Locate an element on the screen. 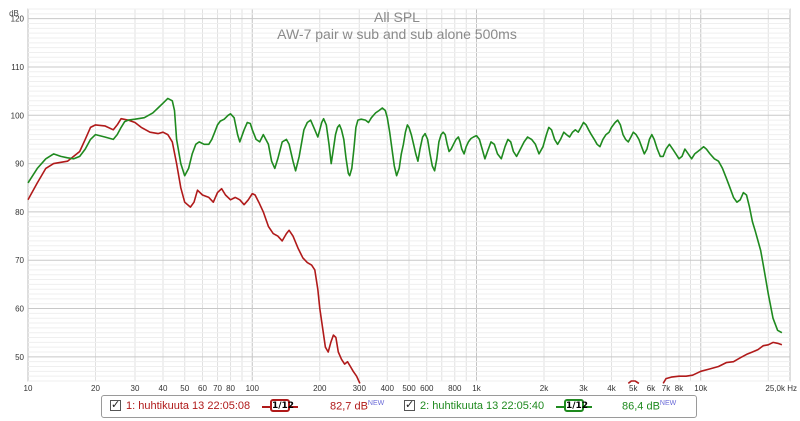 The width and height of the screenshot is (800, 421). x-tick-label: 4k is located at coordinates (611, 388).